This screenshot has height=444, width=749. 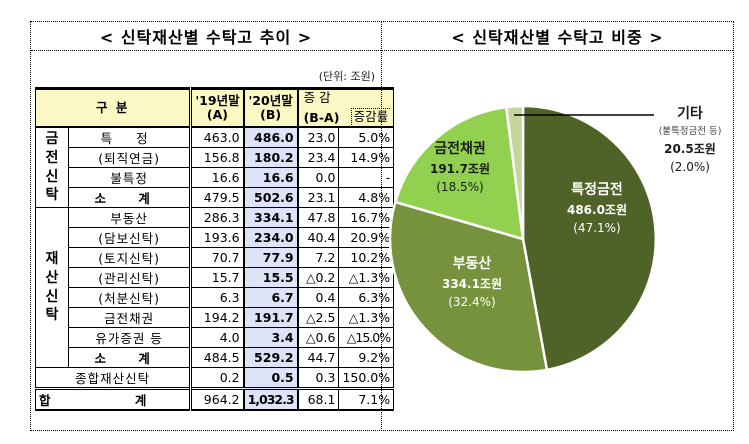 I want to click on cell-2019: 194.2, so click(x=217, y=317).